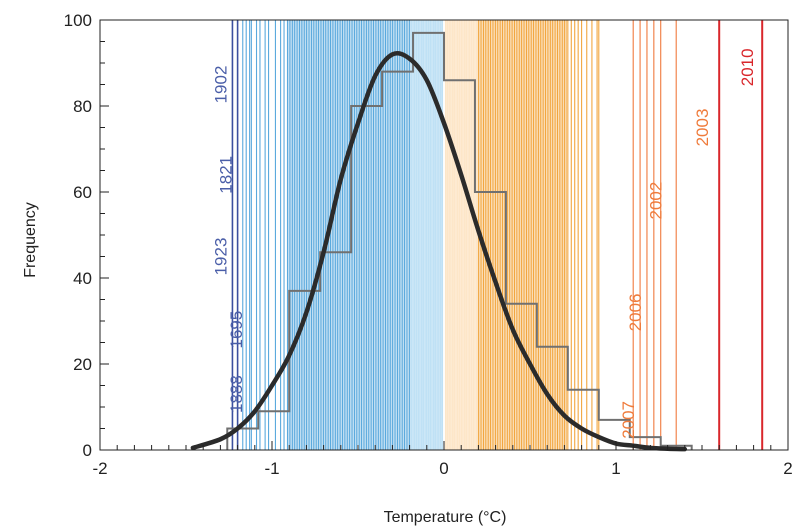 The height and width of the screenshot is (528, 799). I want to click on year-label: 2003, so click(702, 128).